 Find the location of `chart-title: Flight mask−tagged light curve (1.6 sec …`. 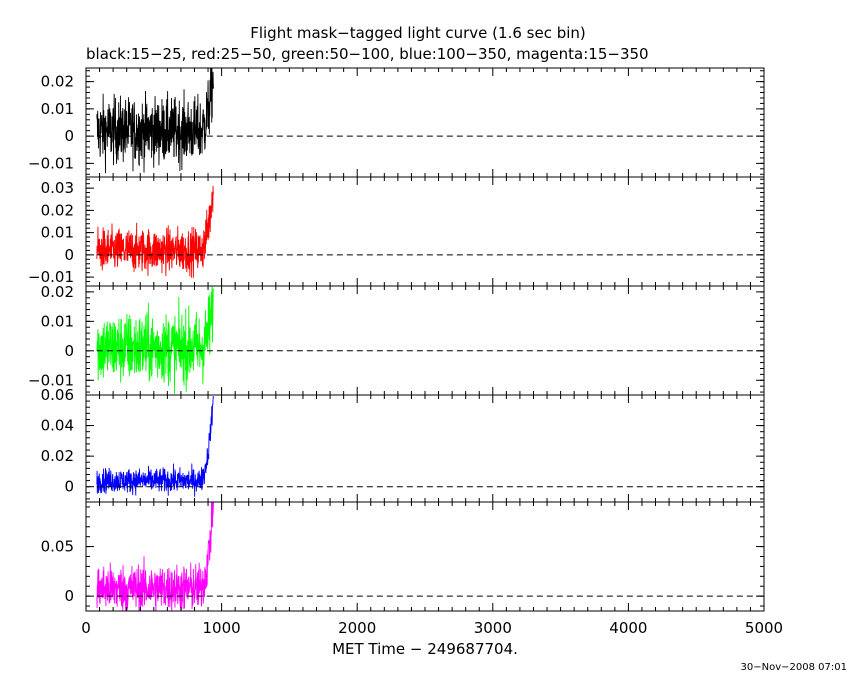

chart-title: Flight mask−tagged light curve (1.6 sec … is located at coordinates (418, 33).